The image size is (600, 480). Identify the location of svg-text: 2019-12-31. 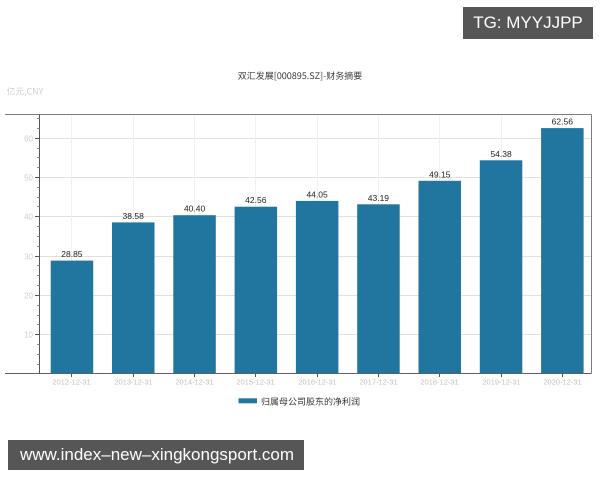
(501, 382).